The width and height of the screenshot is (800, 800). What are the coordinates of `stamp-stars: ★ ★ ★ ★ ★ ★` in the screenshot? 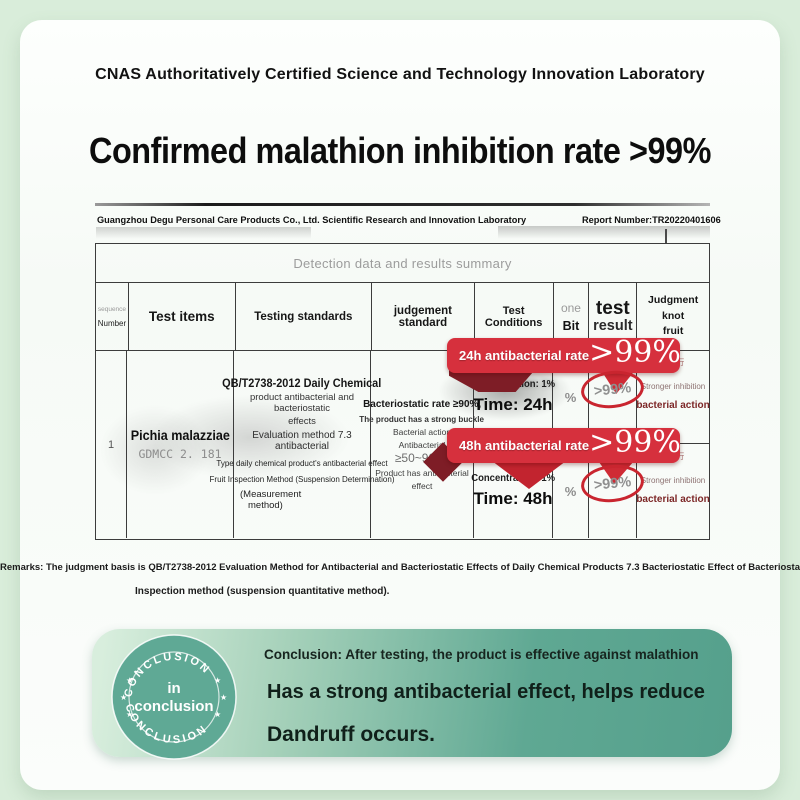 It's located at (173, 697).